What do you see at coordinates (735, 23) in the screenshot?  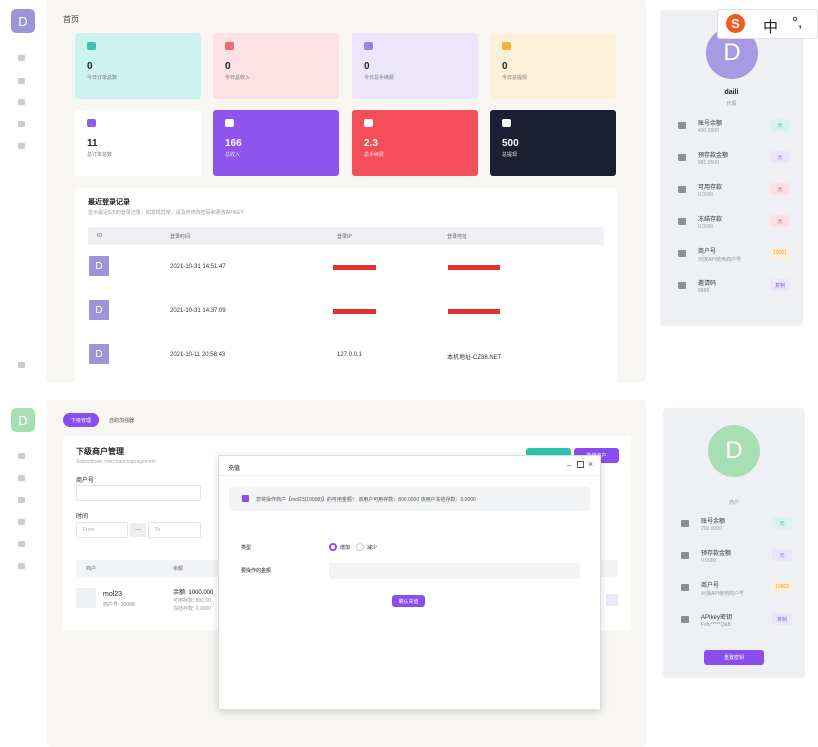 I see `ime-logo-icon: S` at bounding box center [735, 23].